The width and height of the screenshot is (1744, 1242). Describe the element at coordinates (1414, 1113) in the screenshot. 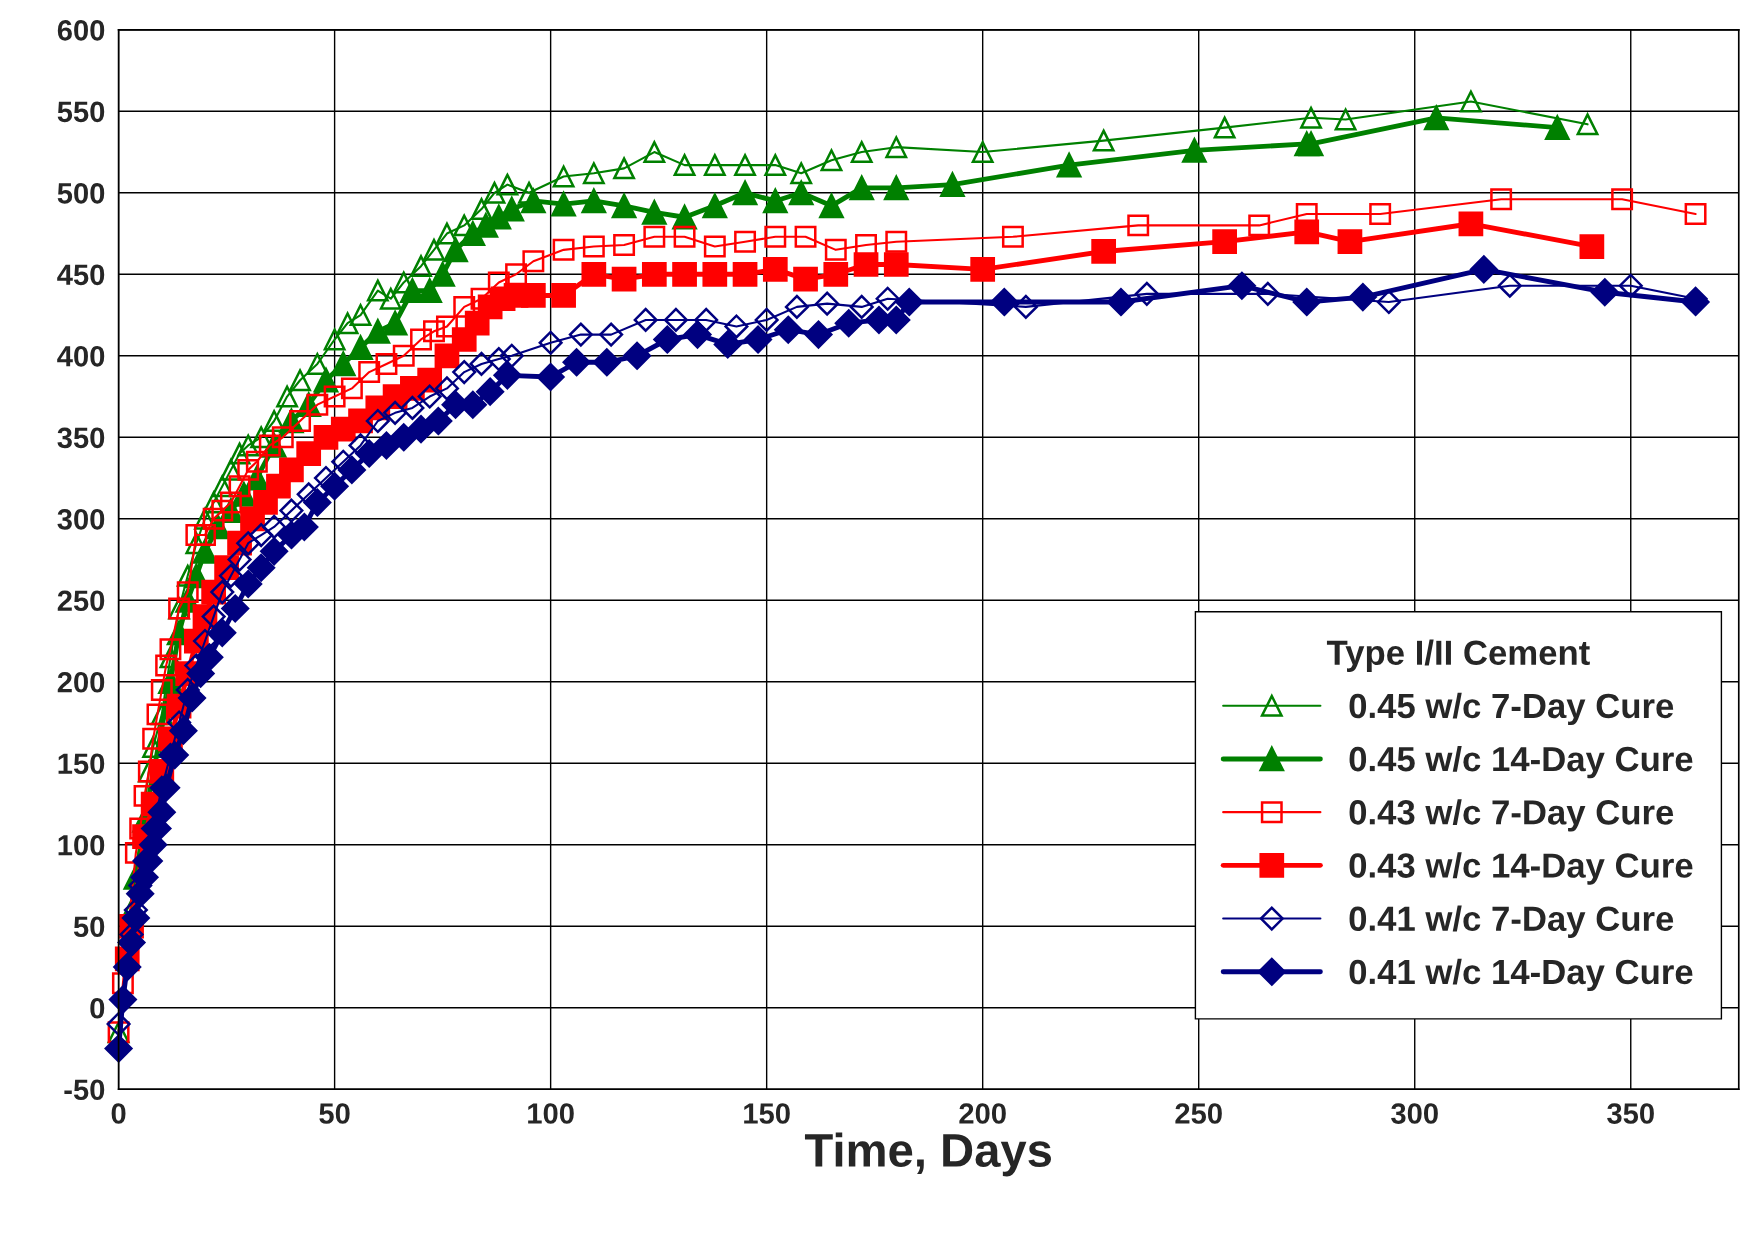

I see `x-tick-label: 300` at that location.